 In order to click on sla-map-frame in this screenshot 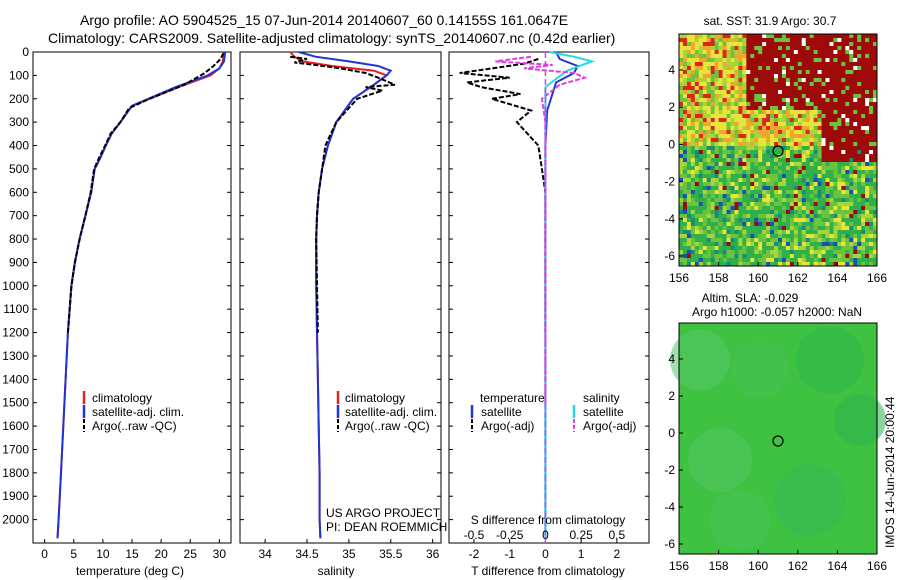, I will do `click(778, 438)`.